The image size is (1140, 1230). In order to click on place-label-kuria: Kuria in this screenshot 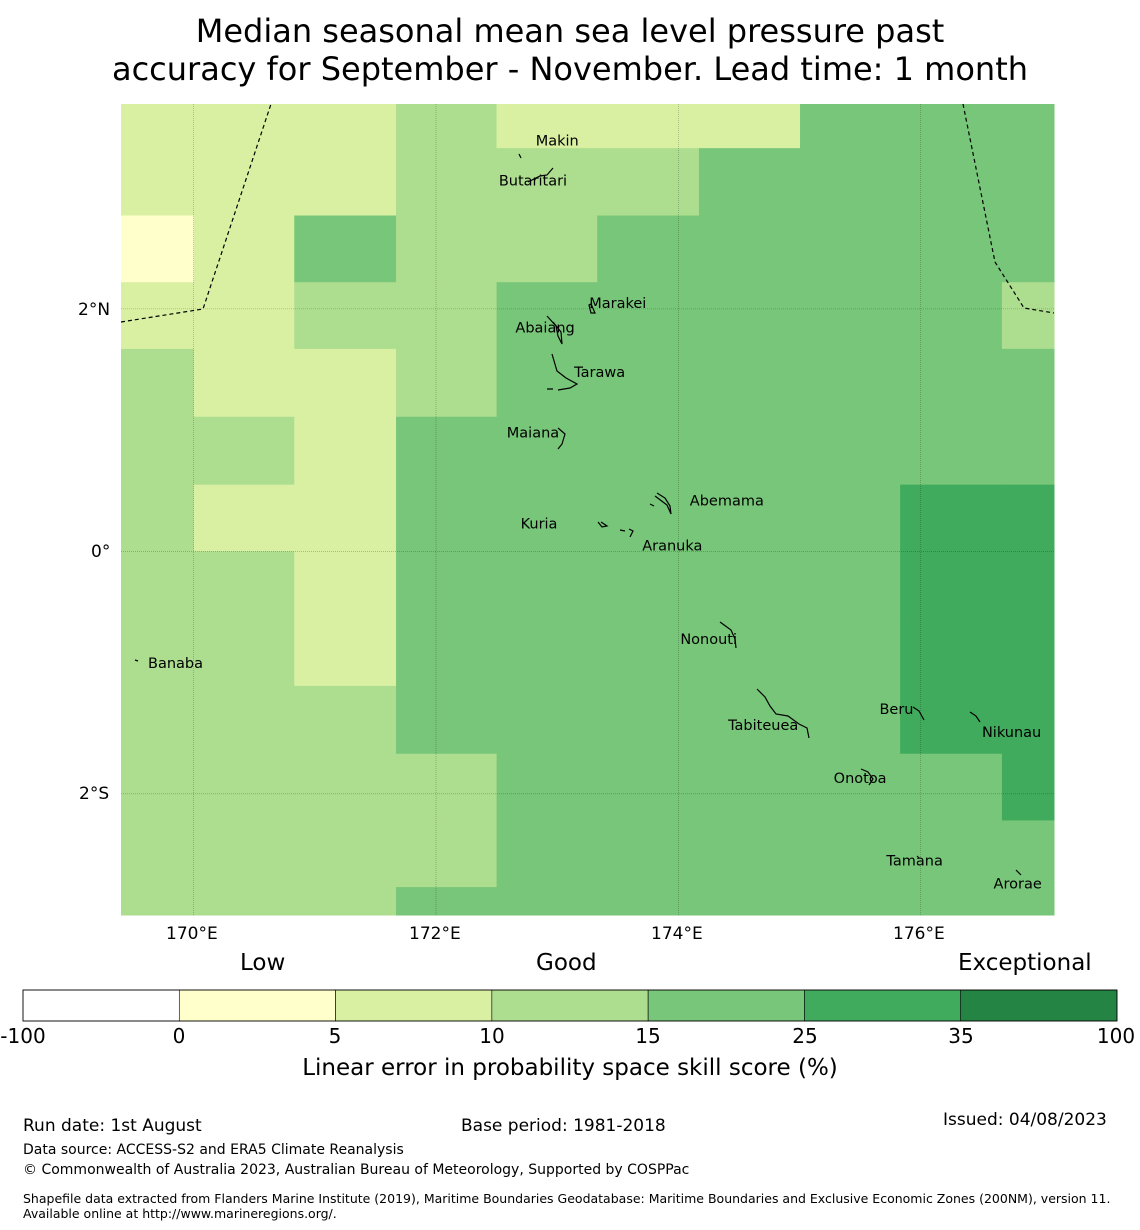, I will do `click(539, 525)`.